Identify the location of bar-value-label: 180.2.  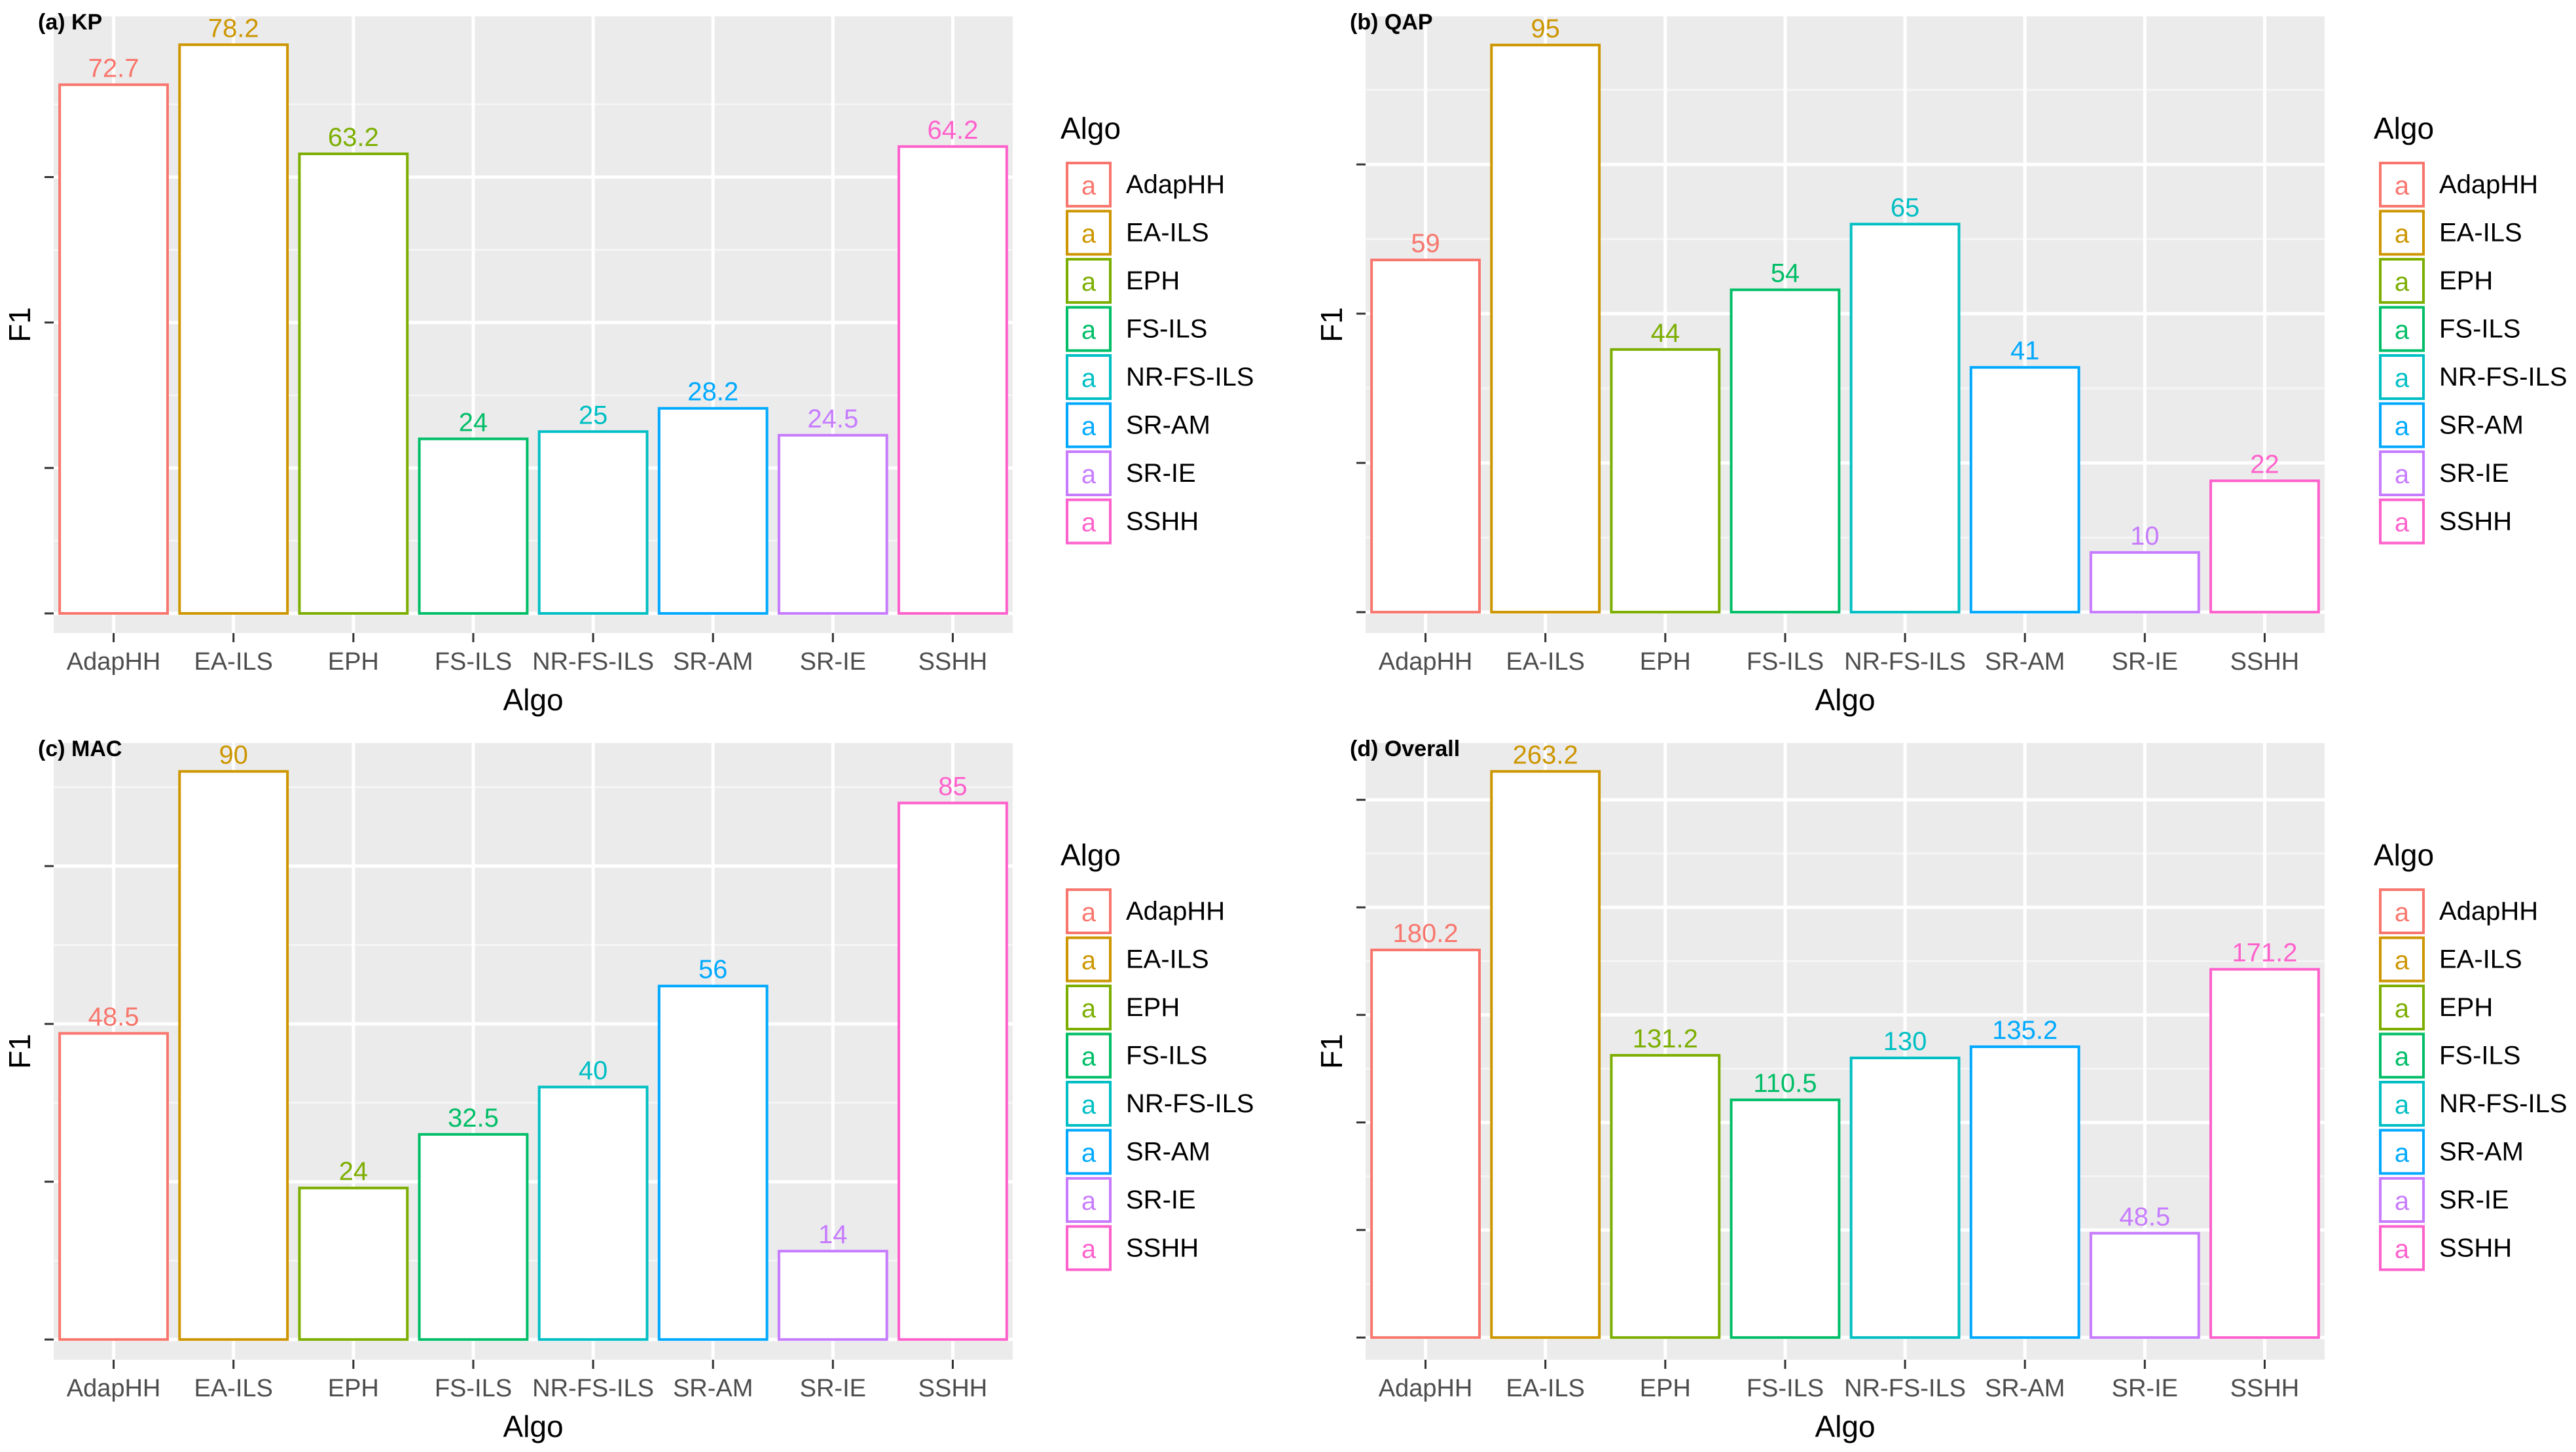
(1426, 934).